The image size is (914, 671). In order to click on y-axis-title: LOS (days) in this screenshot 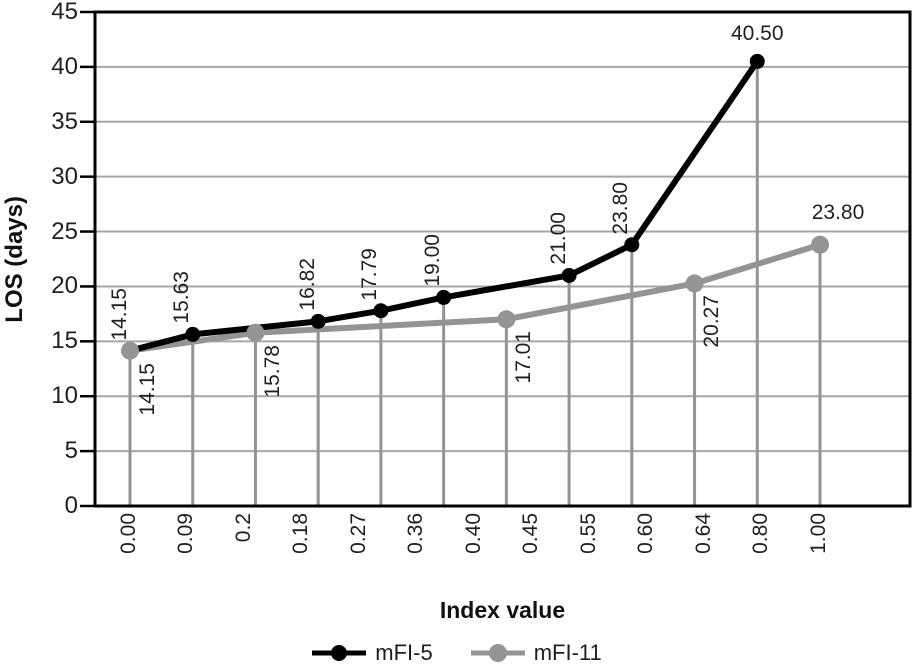, I will do `click(14, 259)`.